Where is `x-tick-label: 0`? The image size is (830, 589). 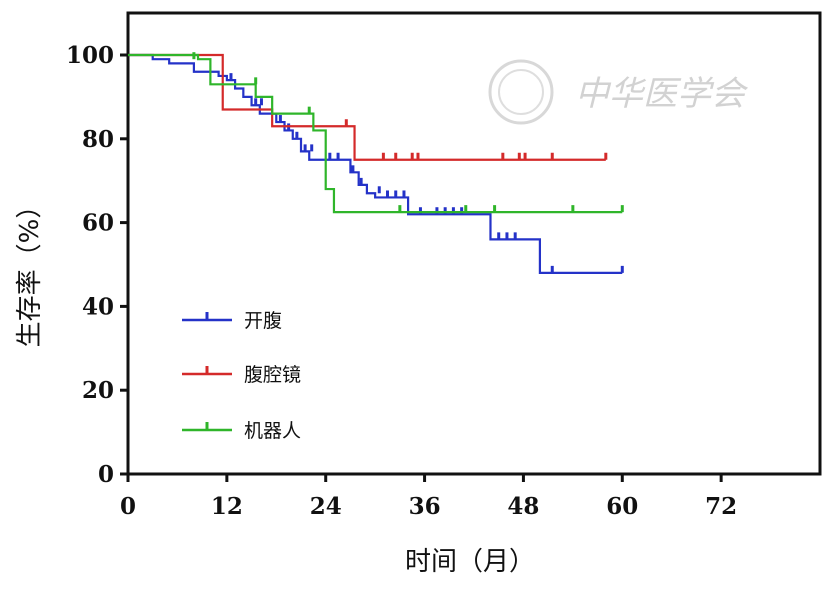
x-tick-label: 0 is located at coordinates (128, 506).